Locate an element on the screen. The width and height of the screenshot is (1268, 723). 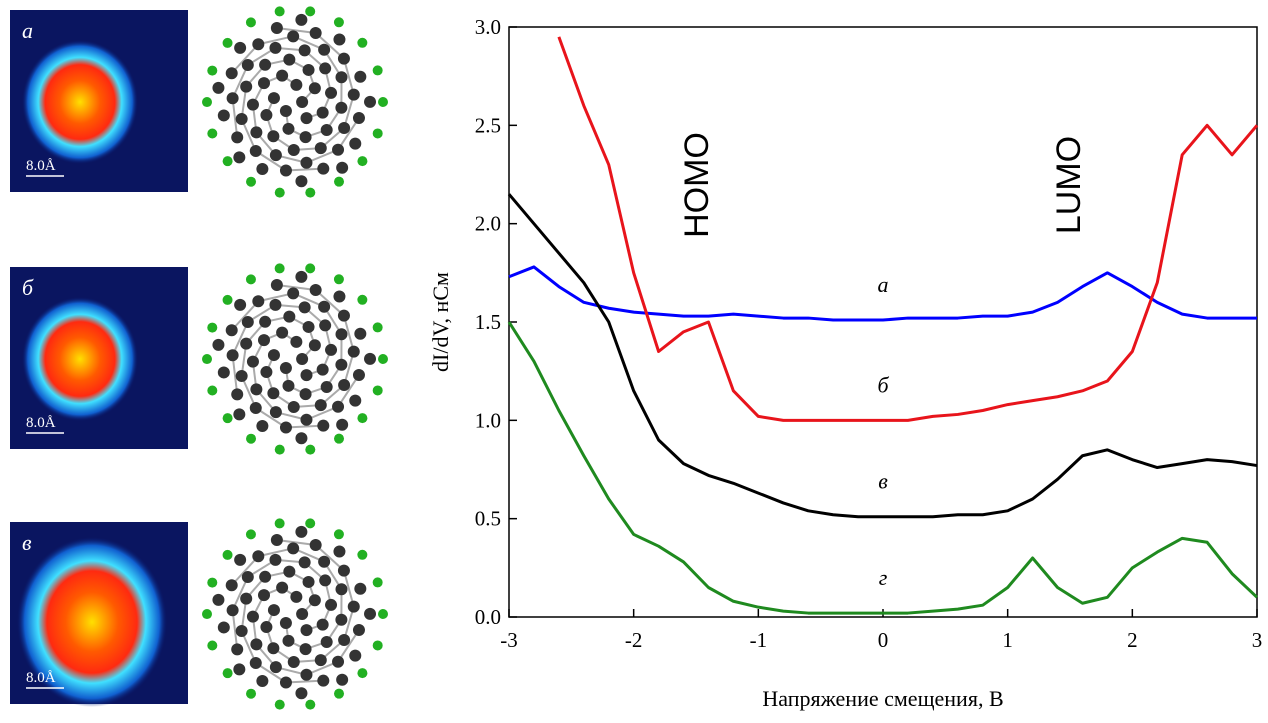
x-tick-label: 2 is located at coordinates (1132, 640).